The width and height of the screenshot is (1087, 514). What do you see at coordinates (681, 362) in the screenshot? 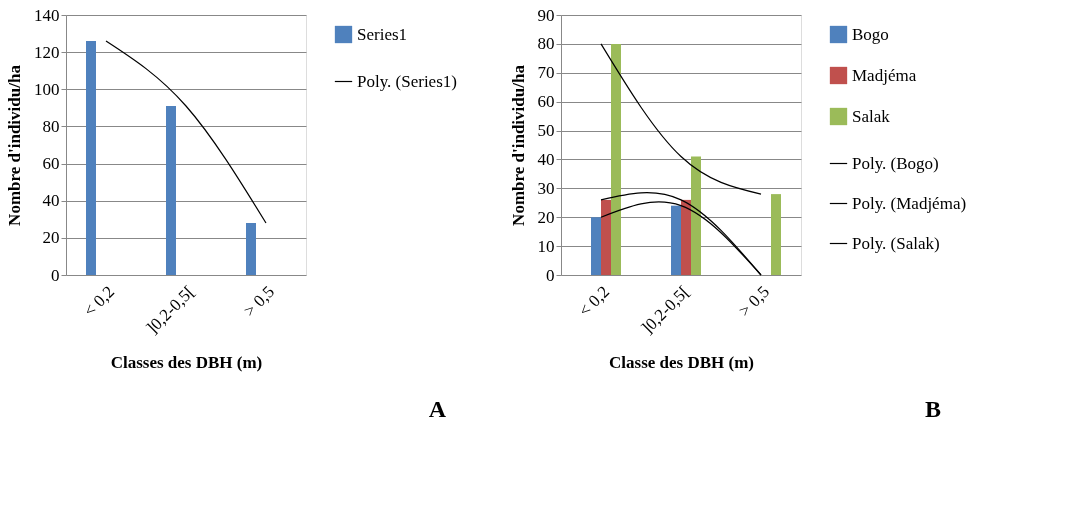
I see `x-axis-title: Classe des DBH (m)` at bounding box center [681, 362].